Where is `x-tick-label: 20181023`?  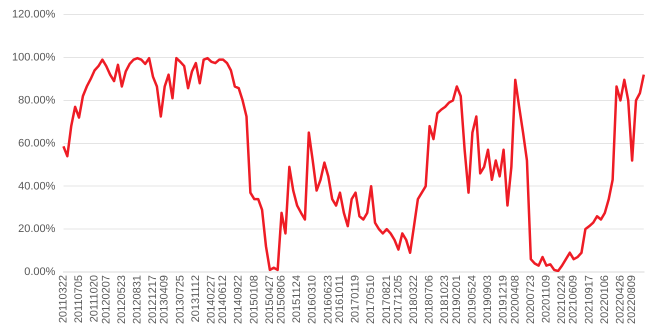
x-tick-label: 20181023 is located at coordinates (445, 299).